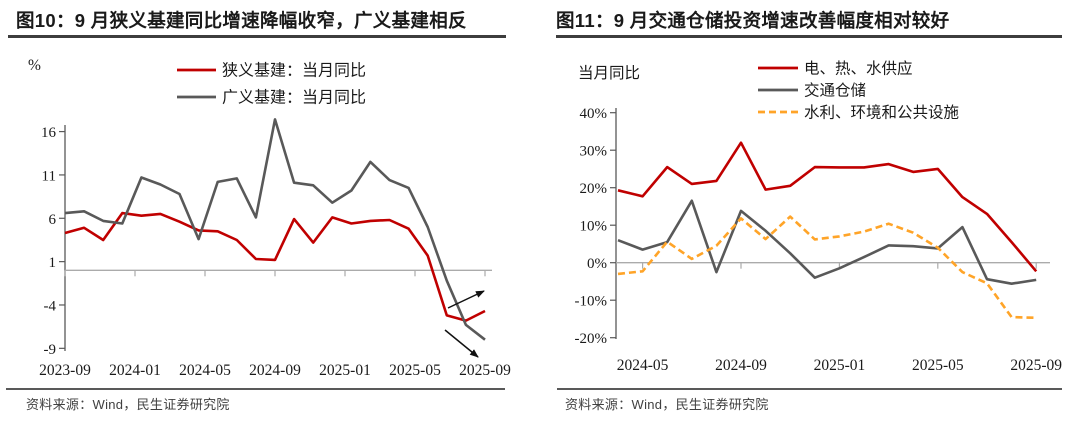  What do you see at coordinates (49, 133) in the screenshot?
I see `y-tick-label: 16` at bounding box center [49, 133].